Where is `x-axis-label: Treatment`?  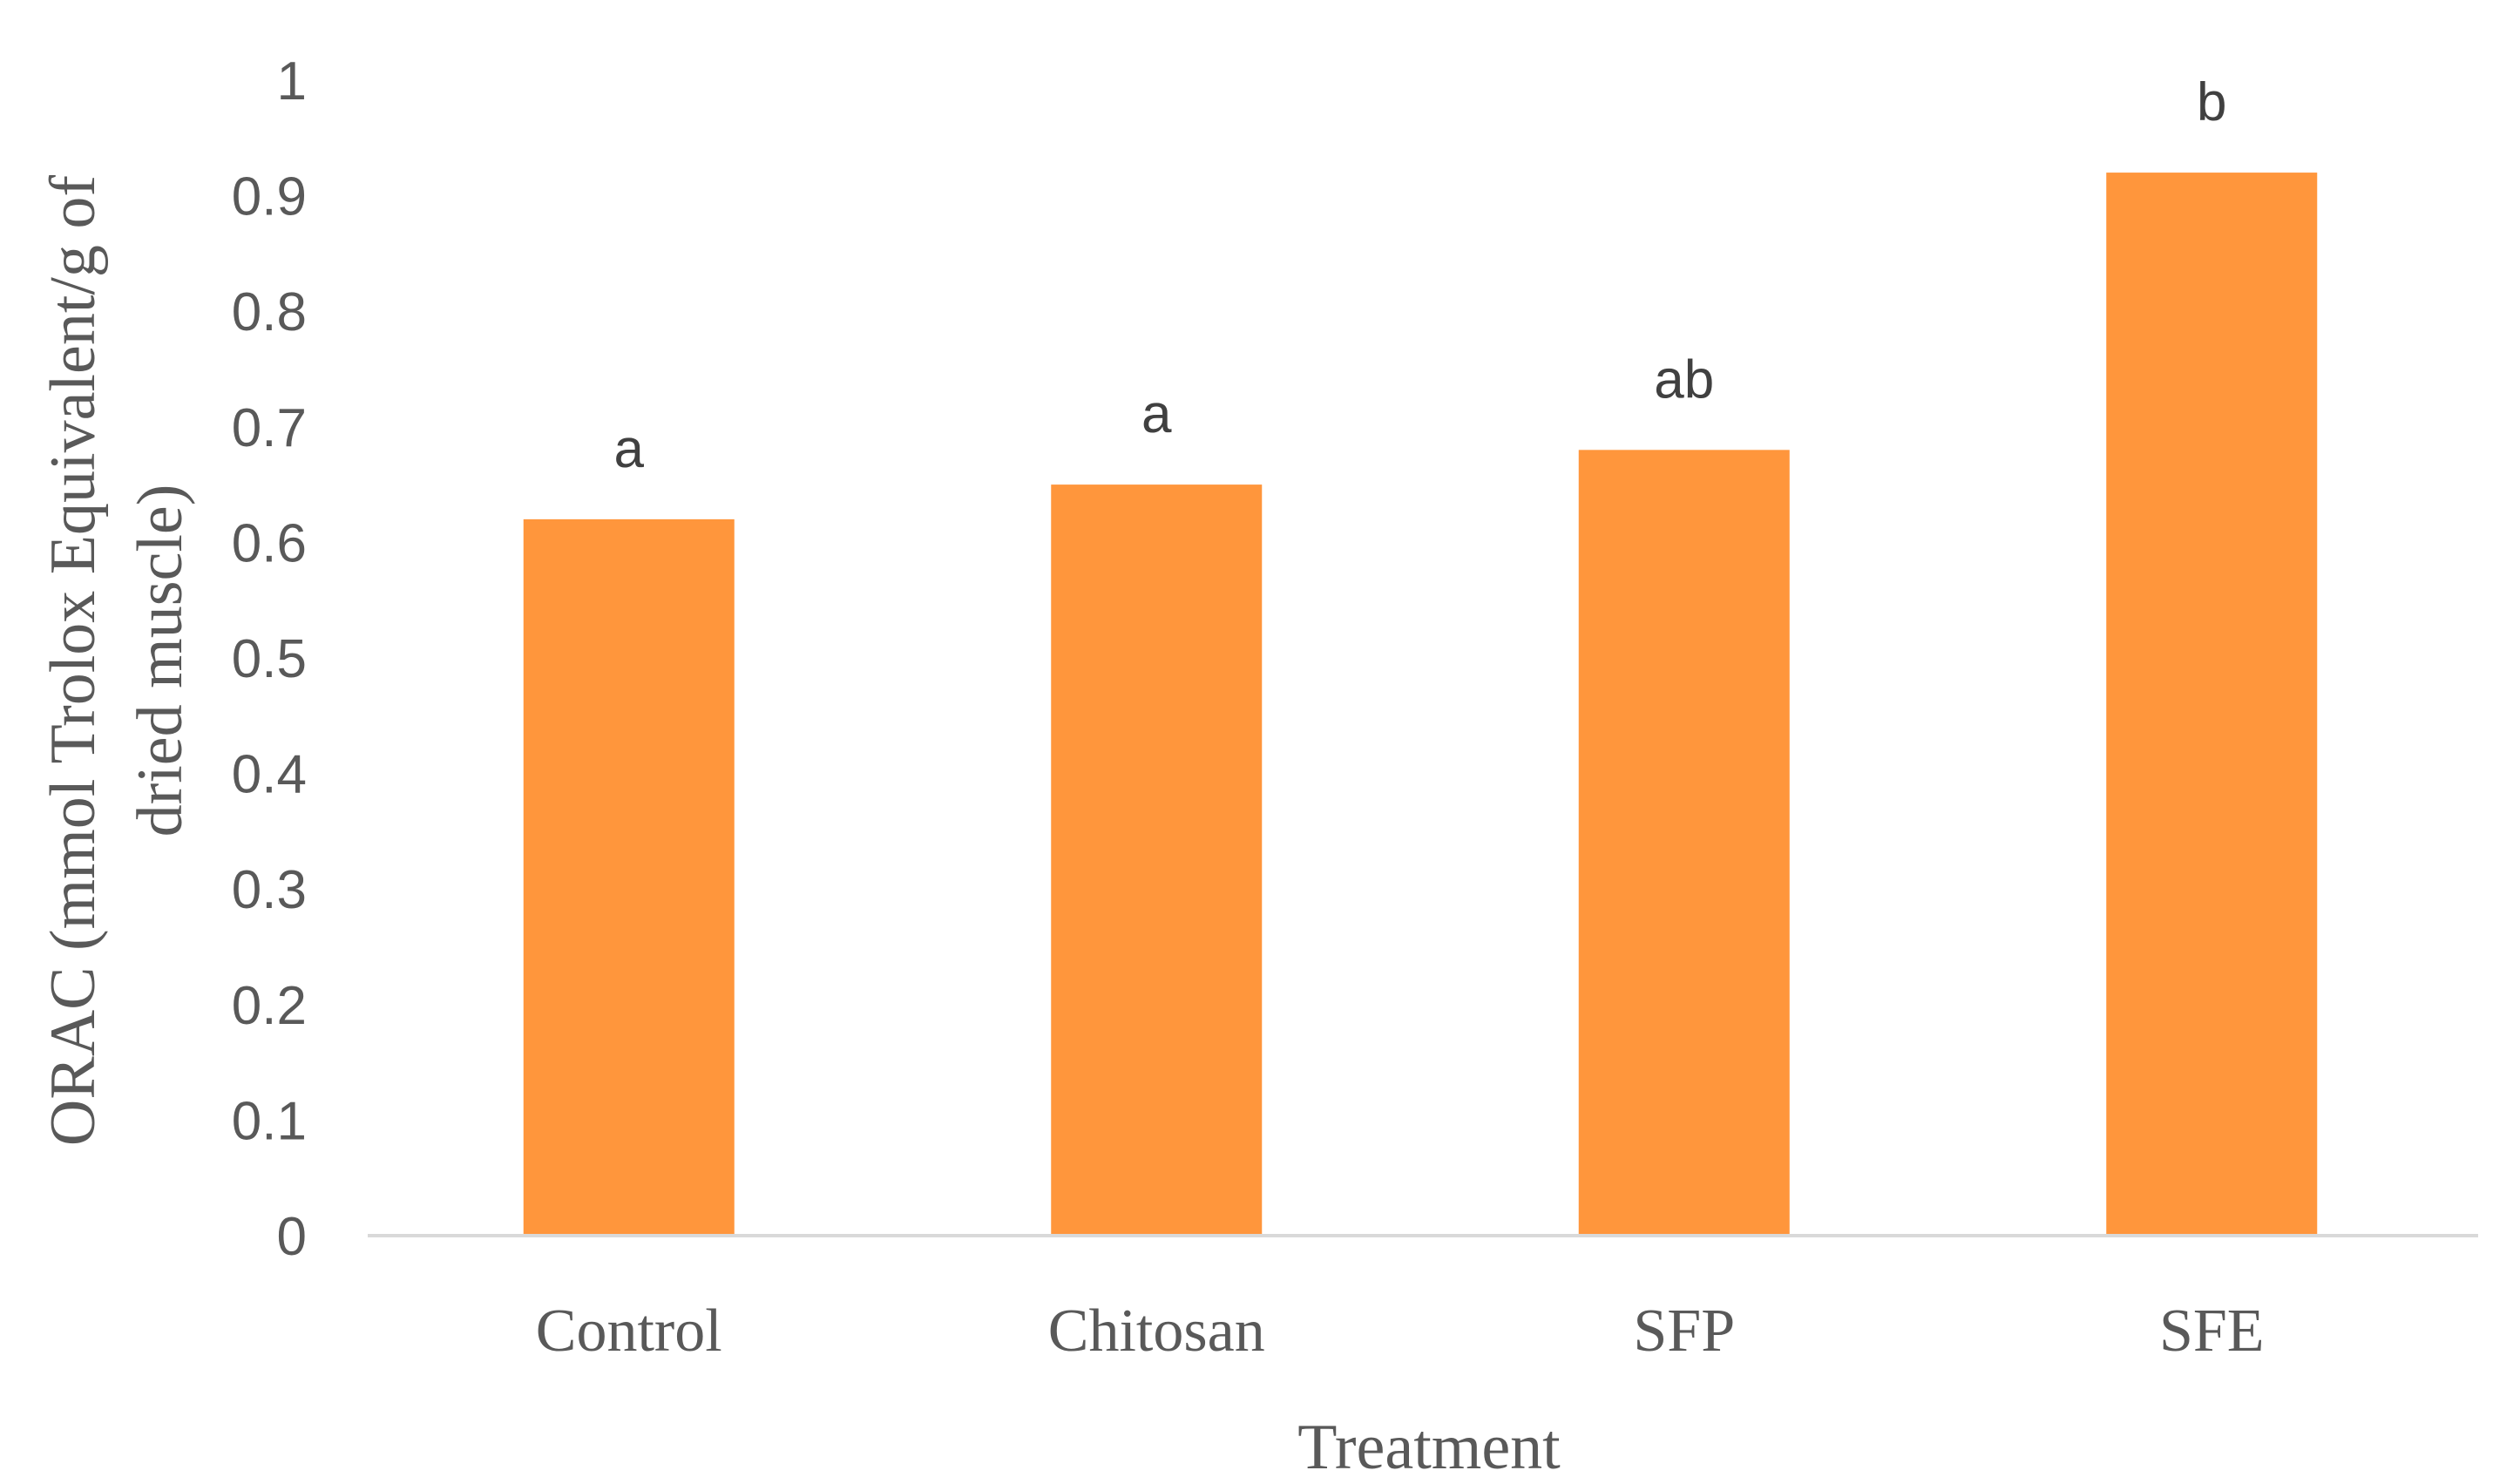
x-axis-label: Treatment is located at coordinates (1429, 1447).